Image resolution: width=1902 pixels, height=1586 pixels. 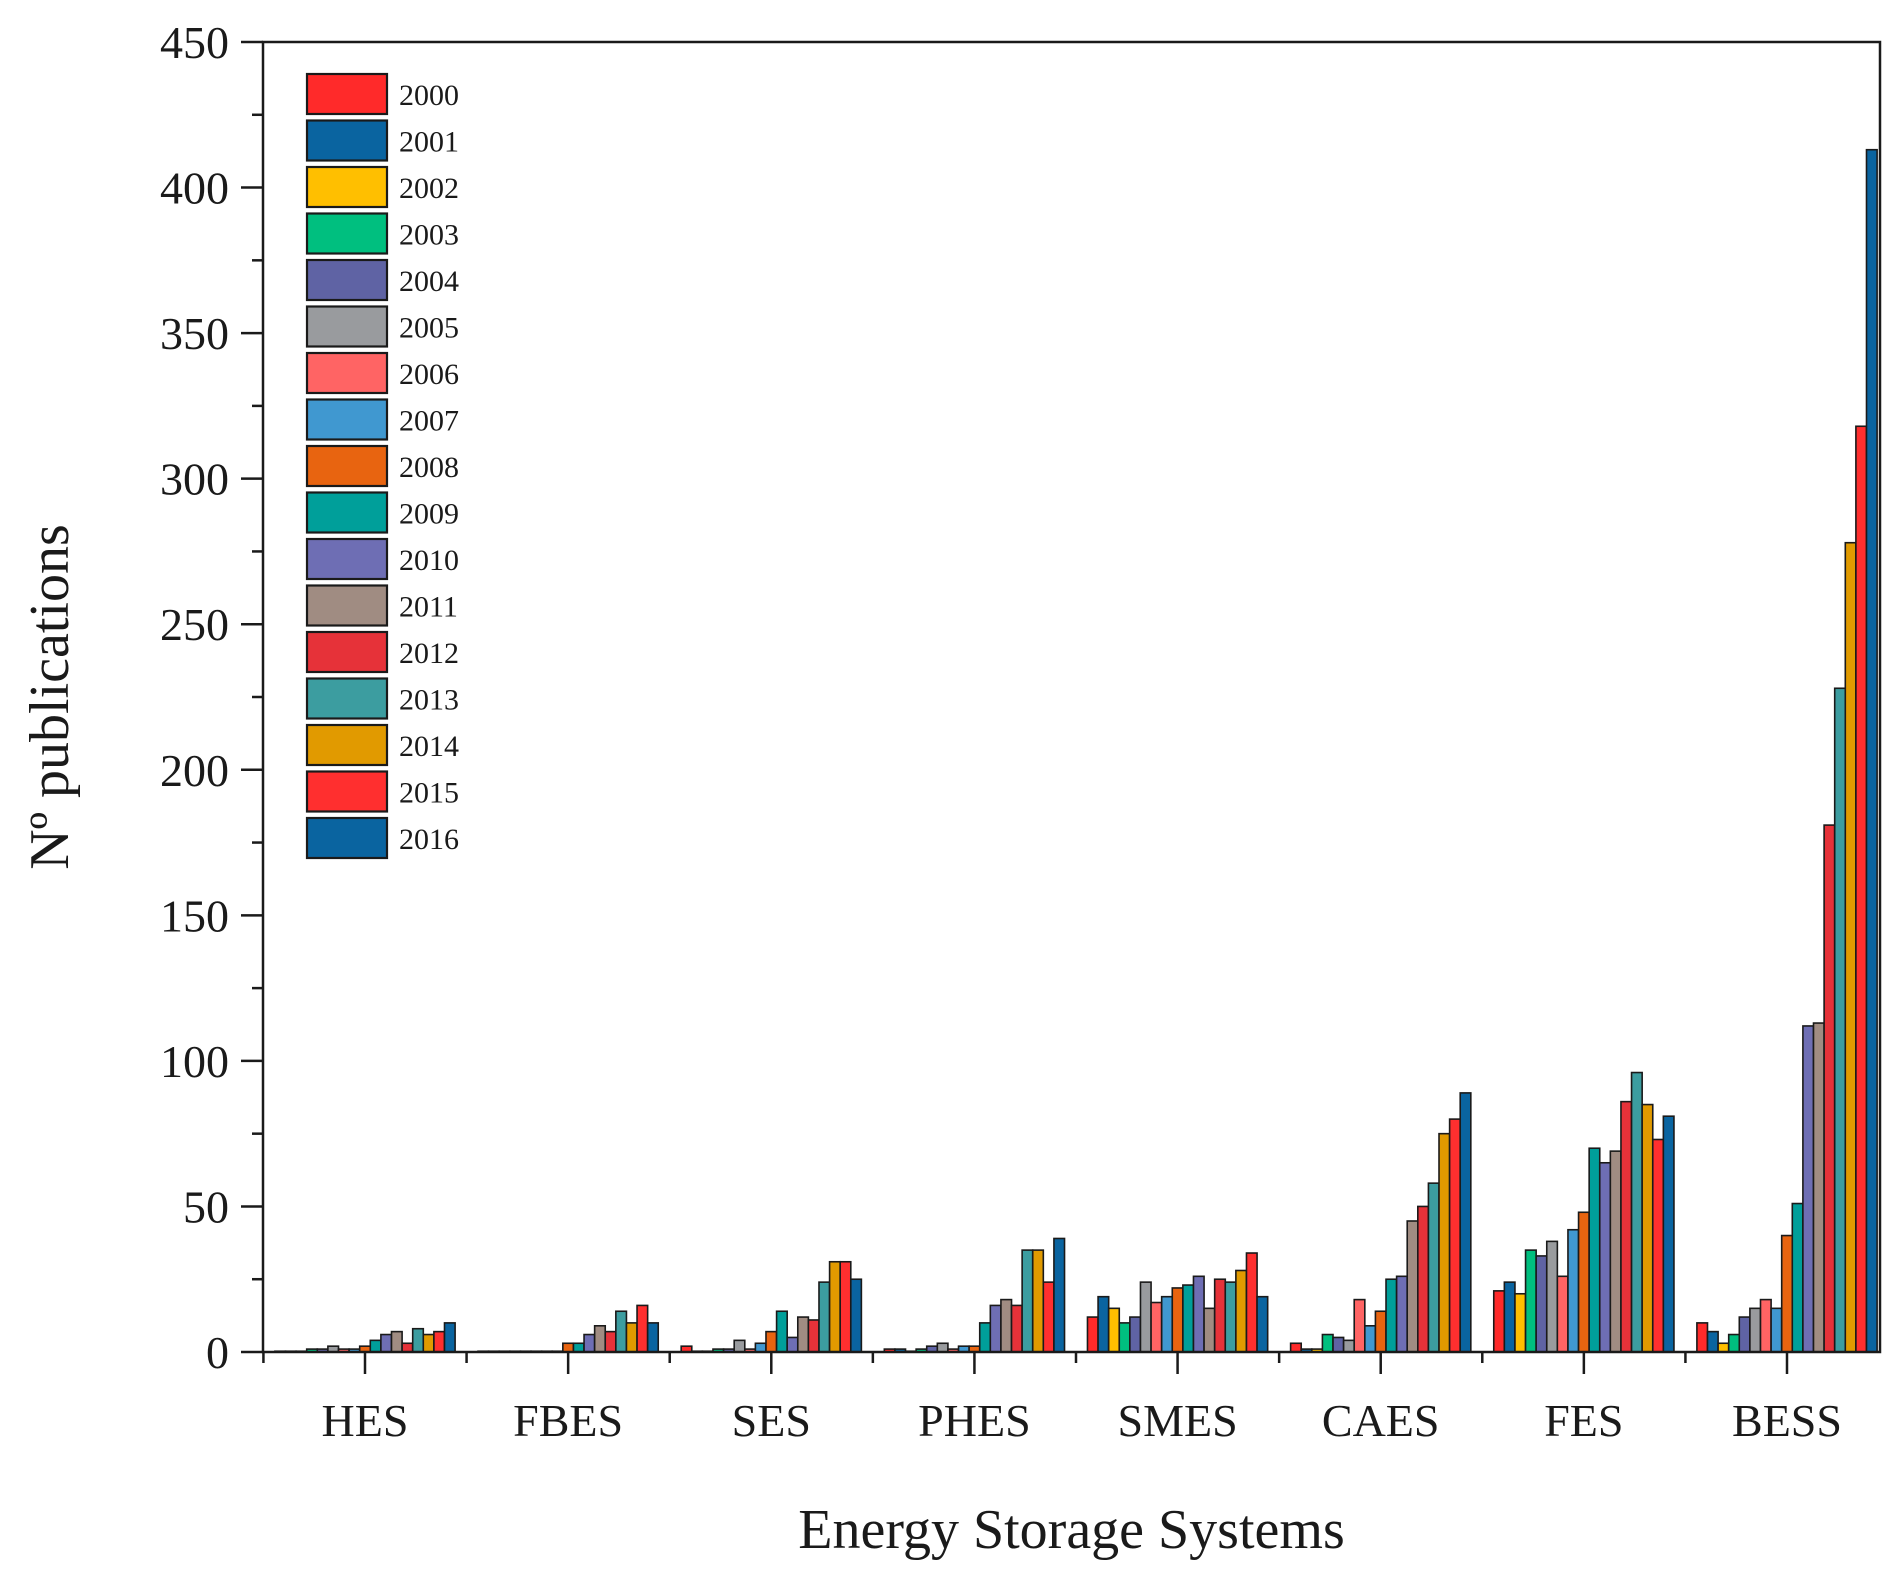 What do you see at coordinates (1038, 1301) in the screenshot?
I see `bar-PHES-2014` at bounding box center [1038, 1301].